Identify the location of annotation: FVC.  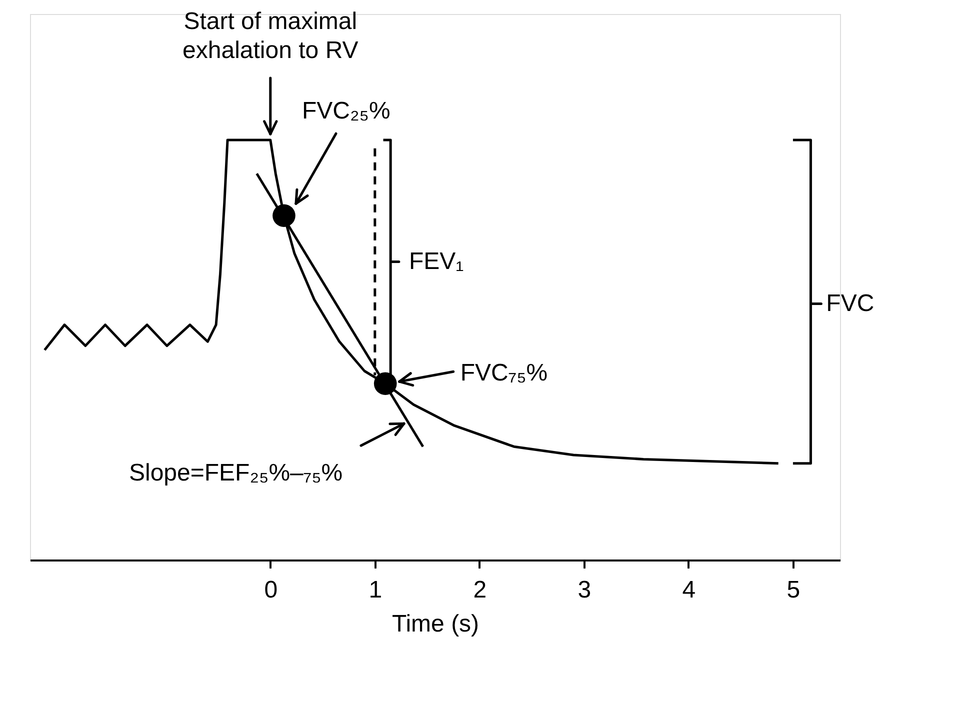
(850, 303).